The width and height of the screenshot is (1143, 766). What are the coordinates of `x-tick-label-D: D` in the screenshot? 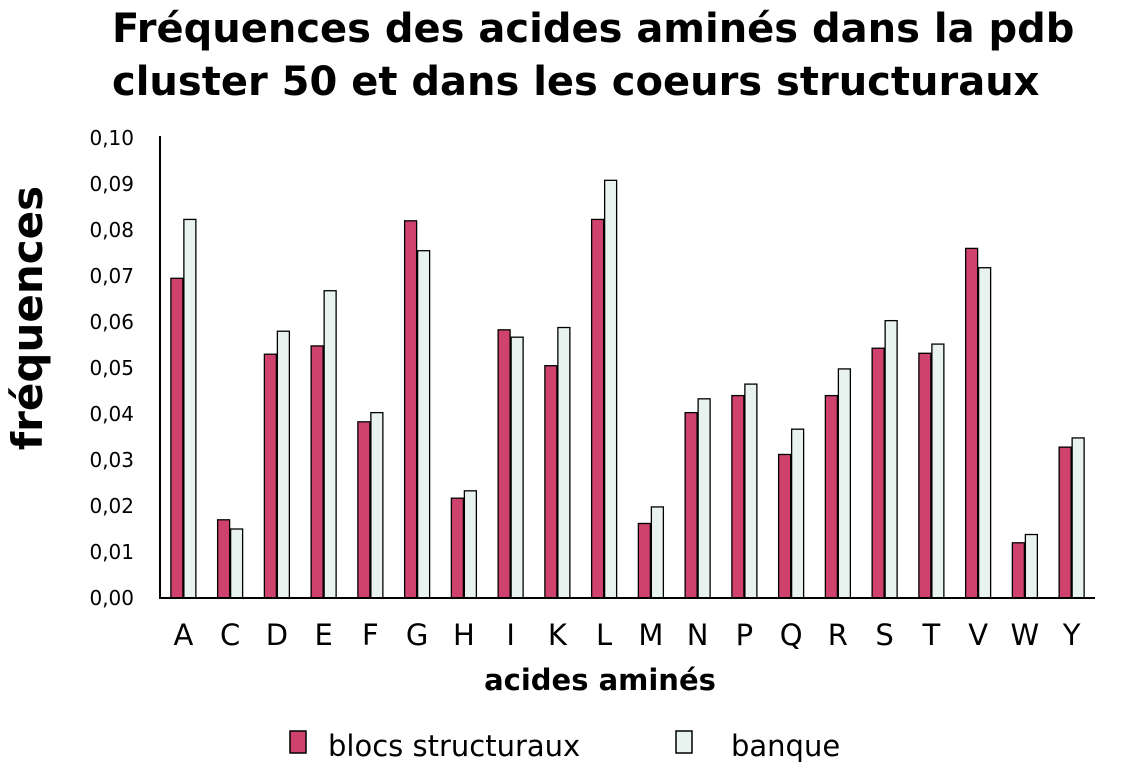 It's located at (277, 635).